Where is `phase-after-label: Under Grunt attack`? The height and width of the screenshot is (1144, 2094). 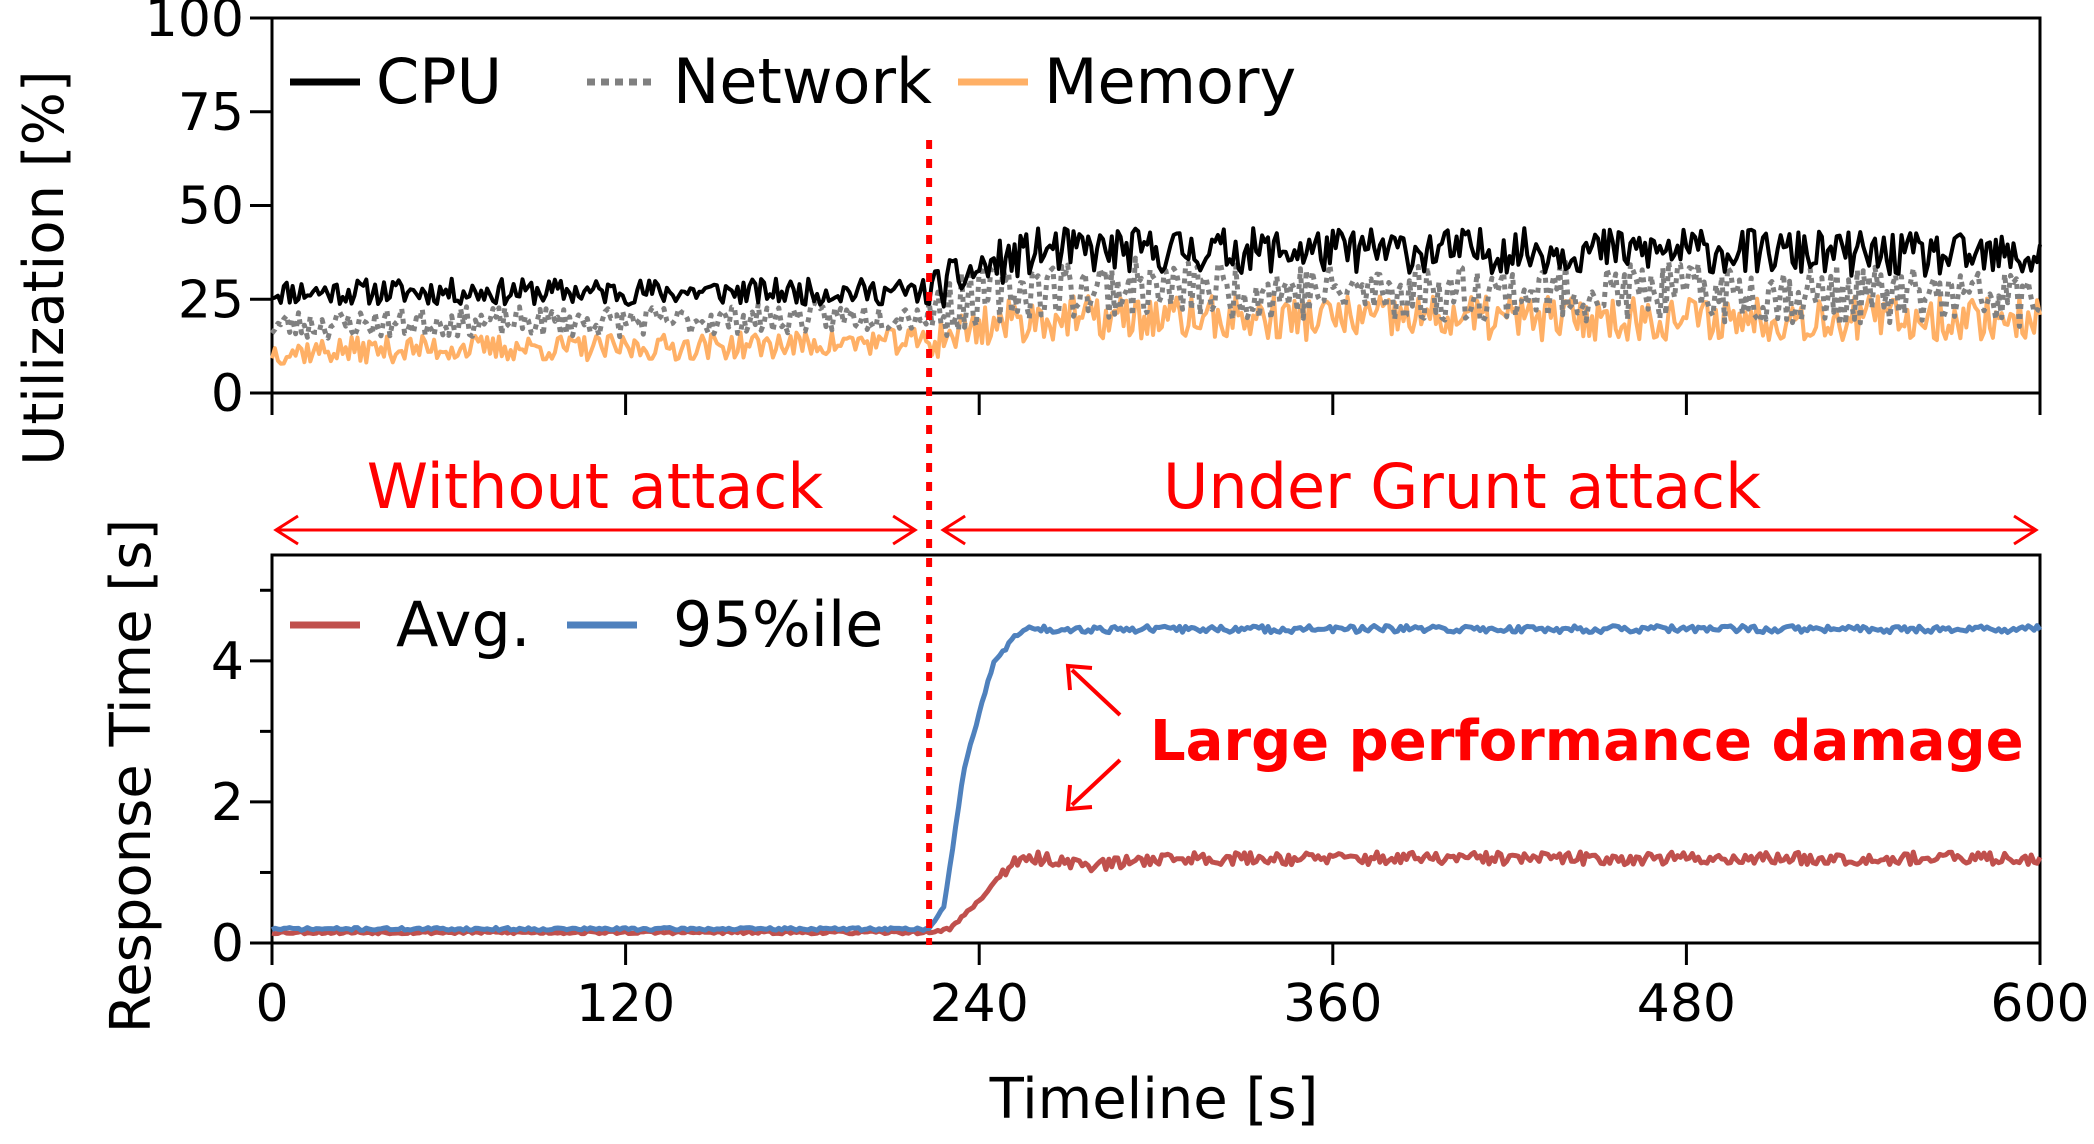
phase-after-label: Under Grunt attack is located at coordinates (1462, 486).